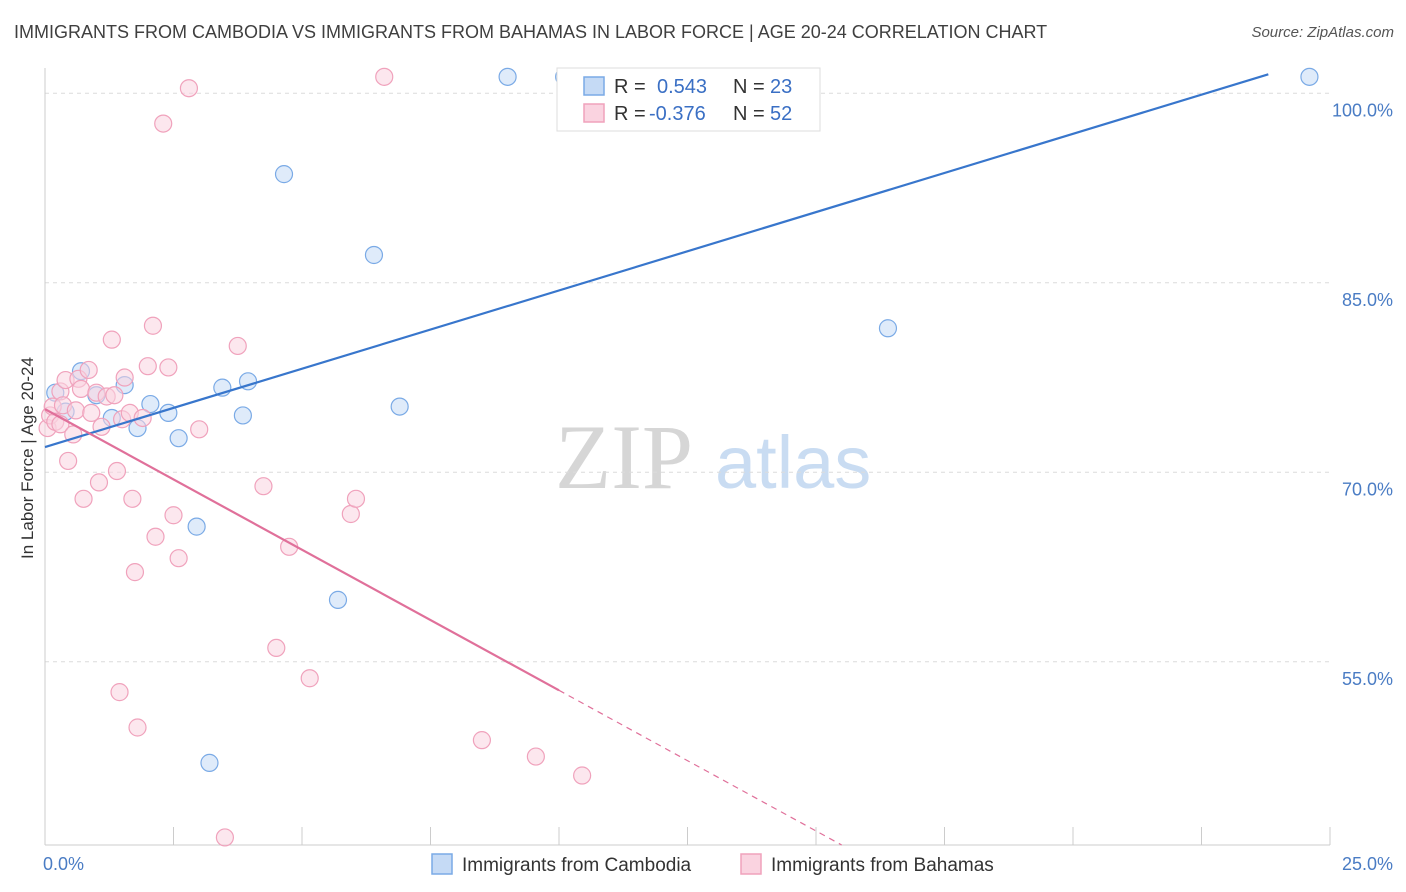  Describe the element at coordinates (630, 87) in the screenshot. I see `cambodia-r-label: R =` at that location.